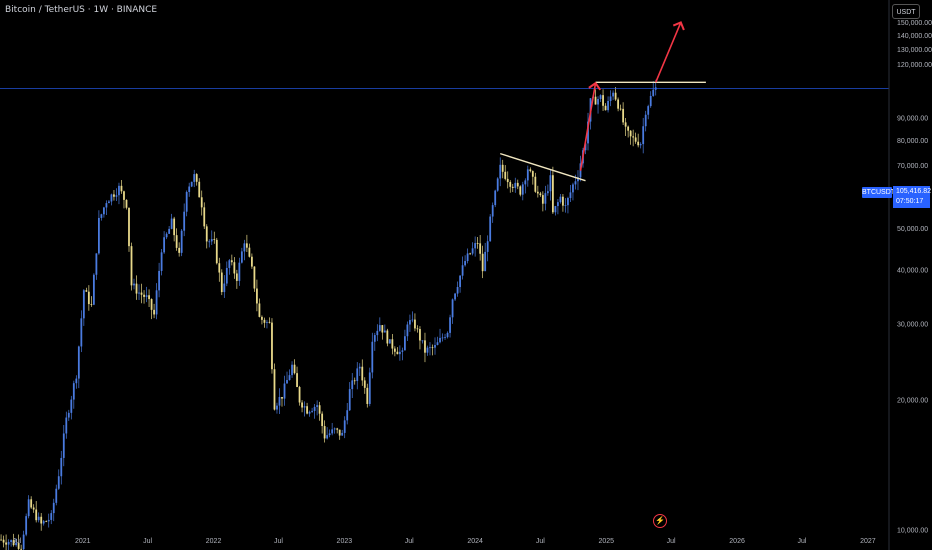 This screenshot has height=550, width=932. I want to click on price-tick-label: 80,000.00, so click(912, 141).